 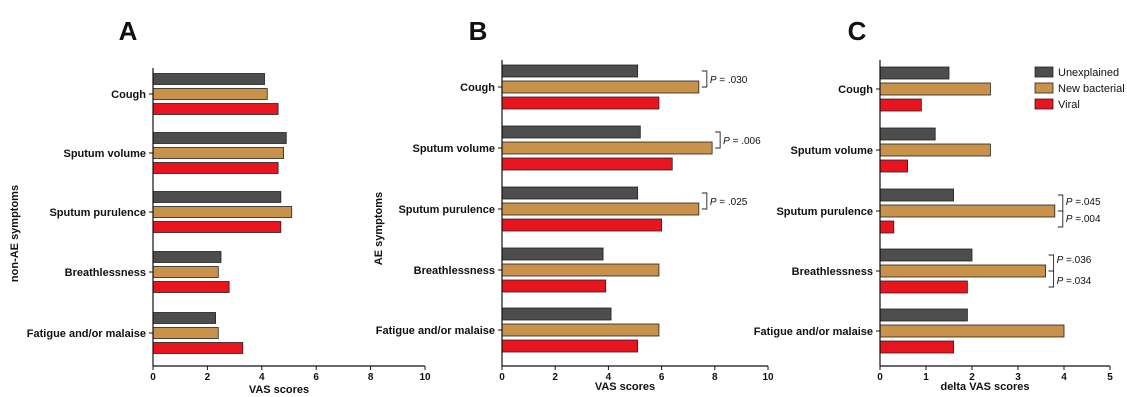 I want to click on y-axis-title: AE symptoms, so click(x=379, y=228).